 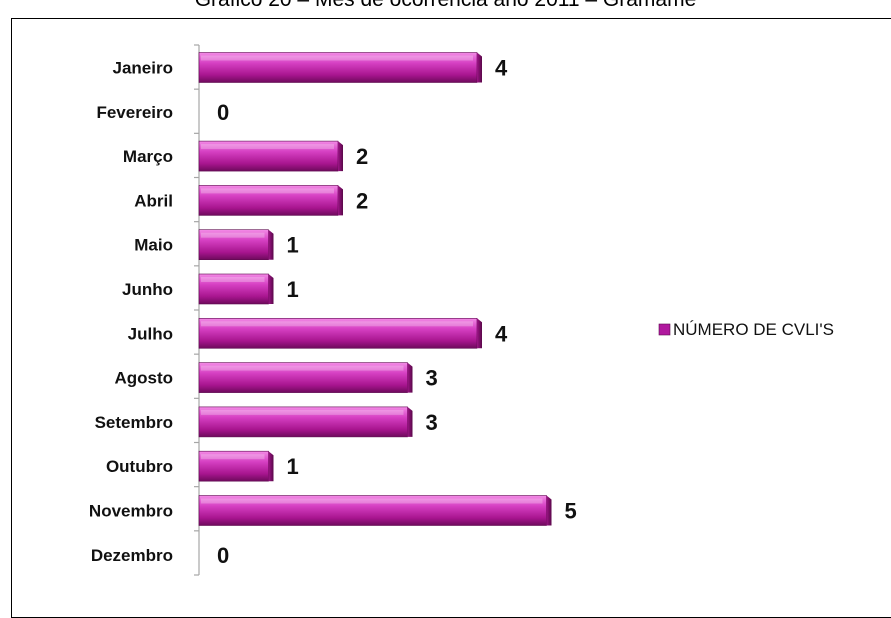 What do you see at coordinates (139, 466) in the screenshot?
I see `category-label: Outubro` at bounding box center [139, 466].